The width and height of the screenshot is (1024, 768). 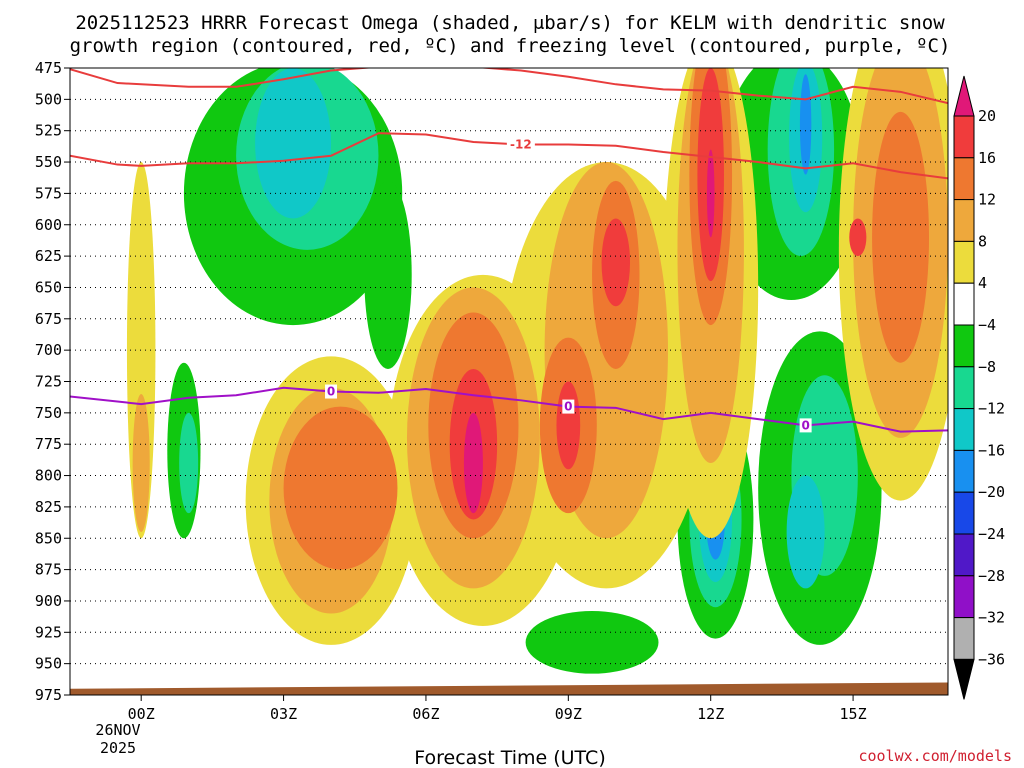 What do you see at coordinates (987, 158) in the screenshot?
I see `colorbar-label-1: 16` at bounding box center [987, 158].